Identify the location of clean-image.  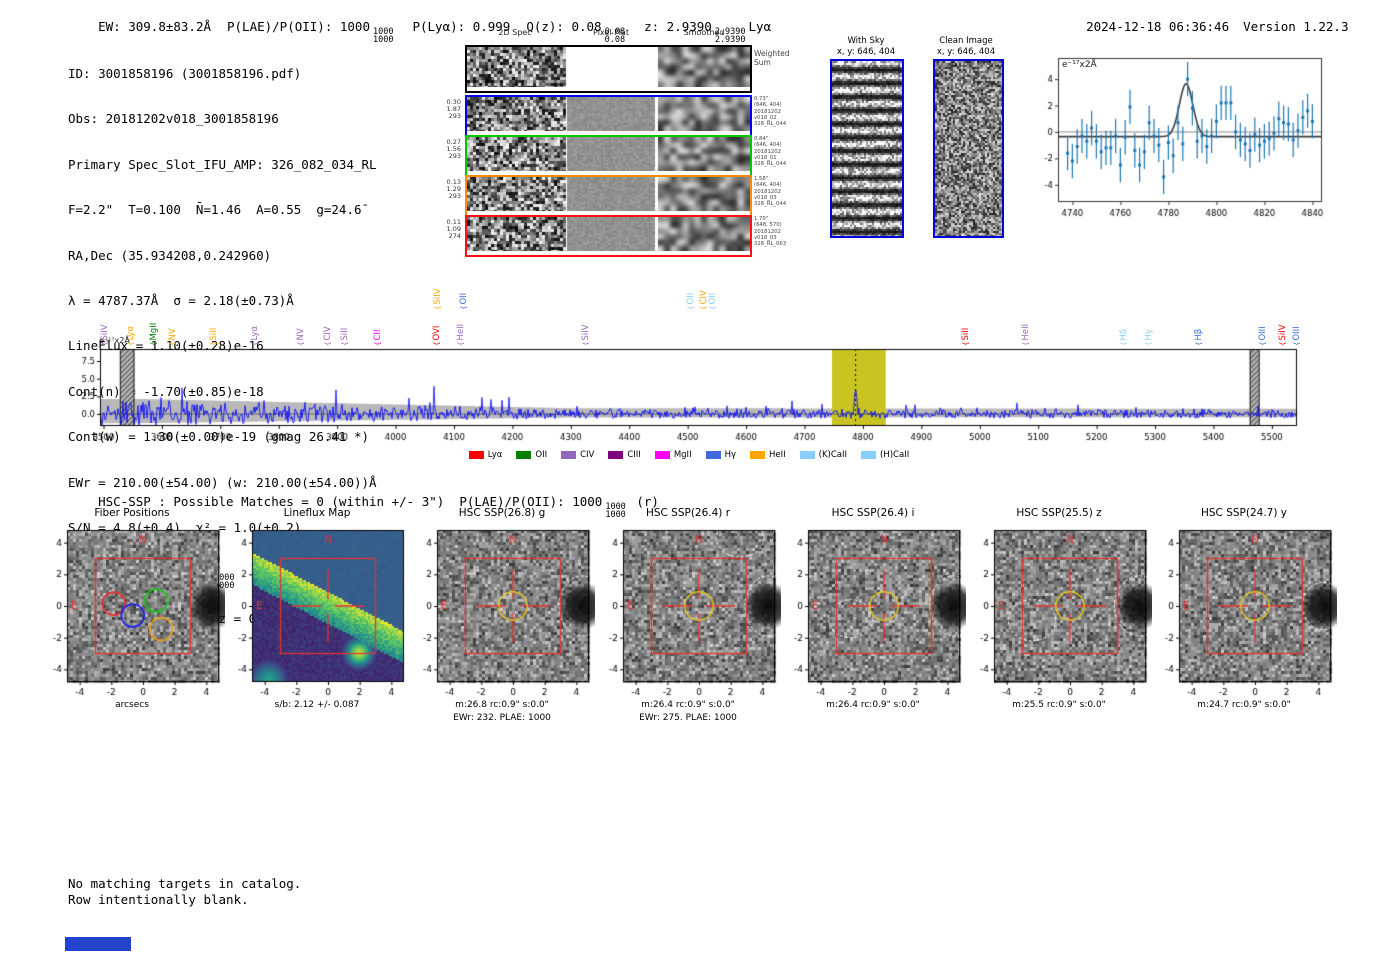
(968, 148).